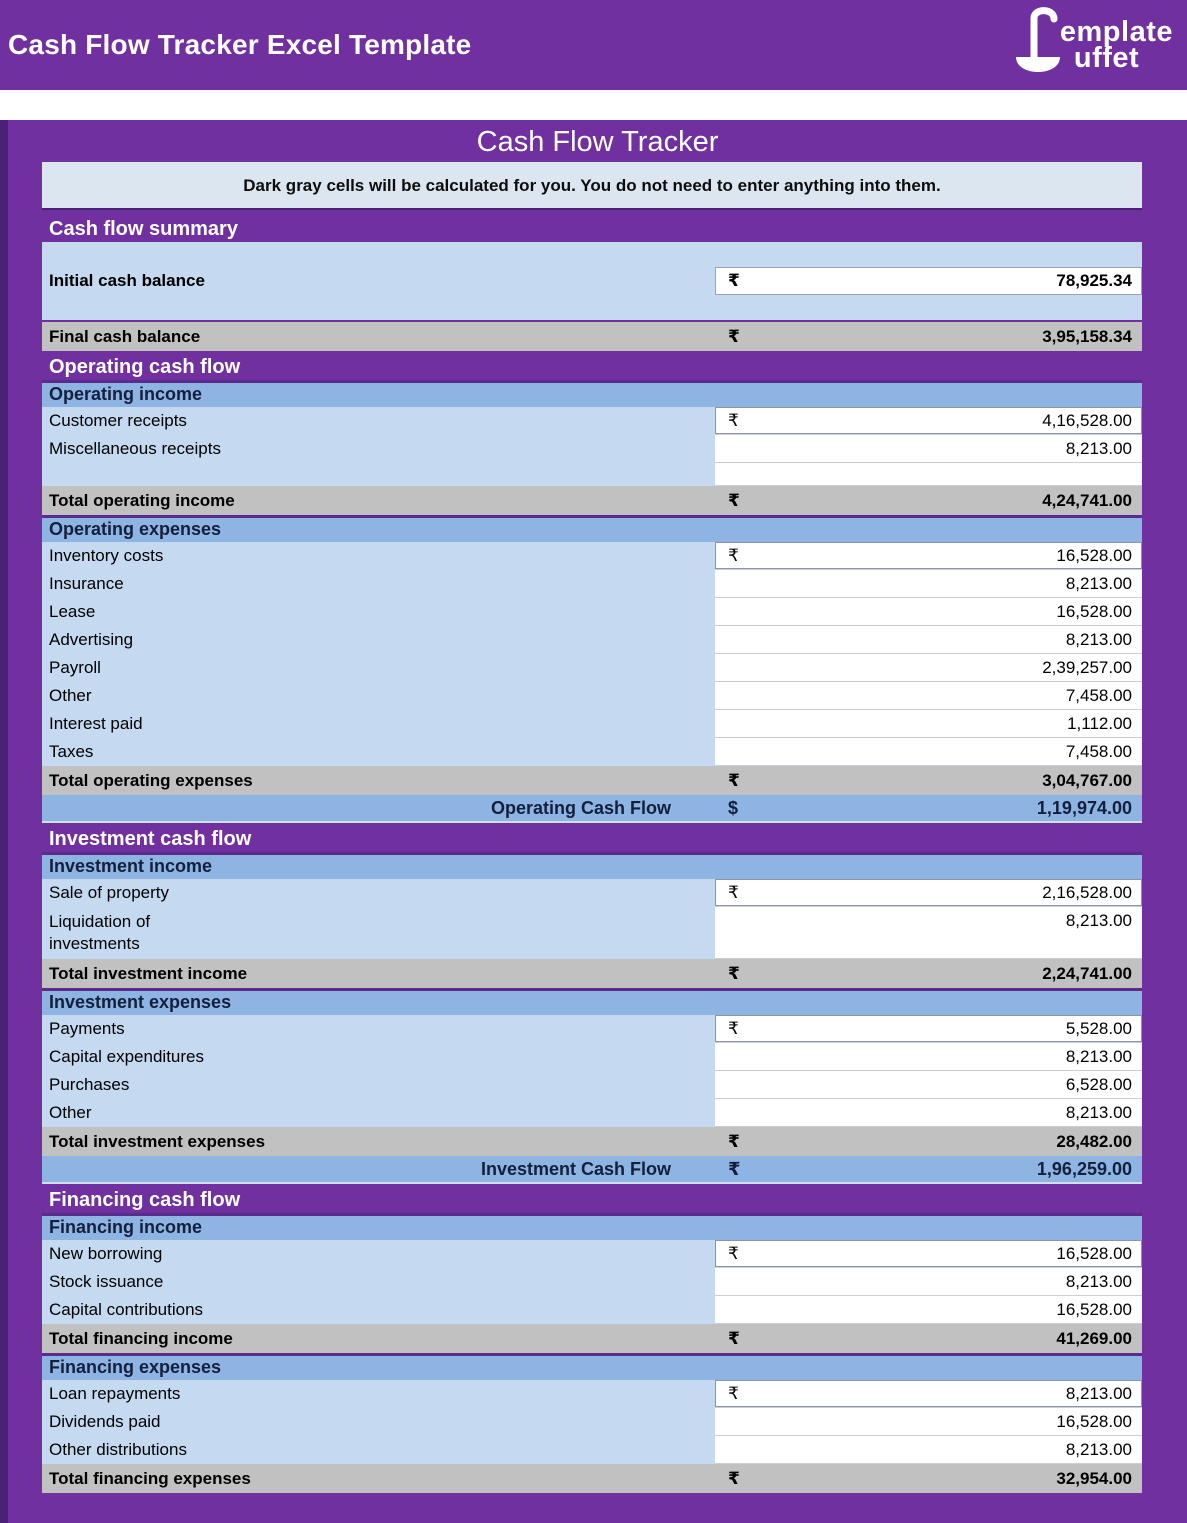 The width and height of the screenshot is (1187, 1523). I want to click on cell-value: 78,925.34, so click(1094, 280).